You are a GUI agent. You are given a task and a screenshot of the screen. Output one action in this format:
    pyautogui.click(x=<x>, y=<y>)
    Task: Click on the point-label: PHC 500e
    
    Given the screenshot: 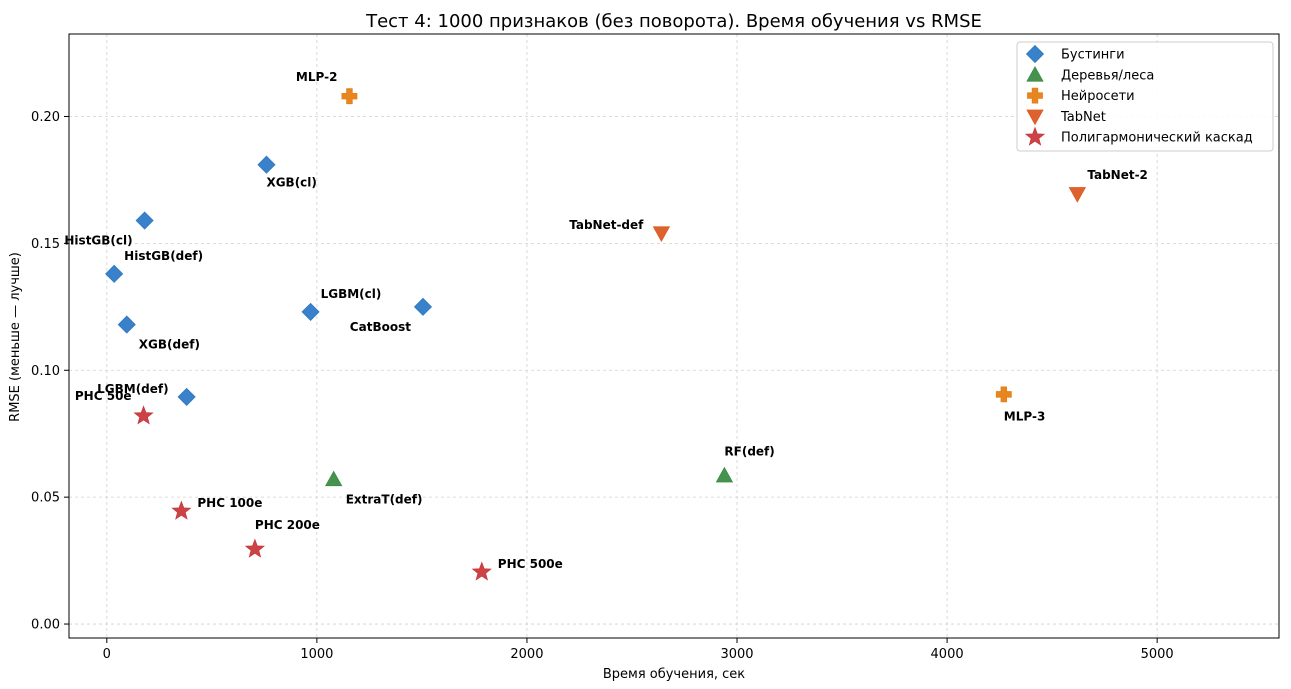 What is the action you would take?
    pyautogui.click(x=530, y=564)
    